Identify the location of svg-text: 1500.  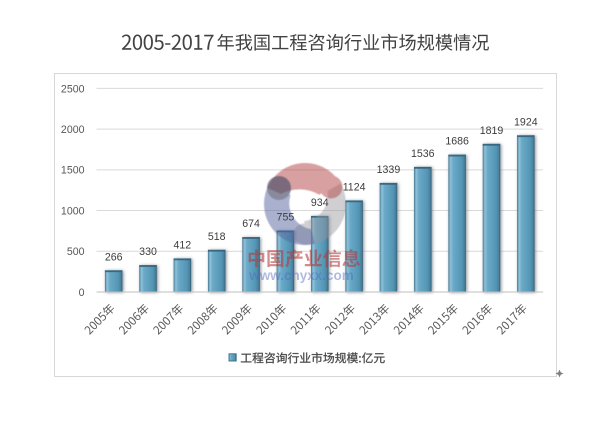
(73, 171).